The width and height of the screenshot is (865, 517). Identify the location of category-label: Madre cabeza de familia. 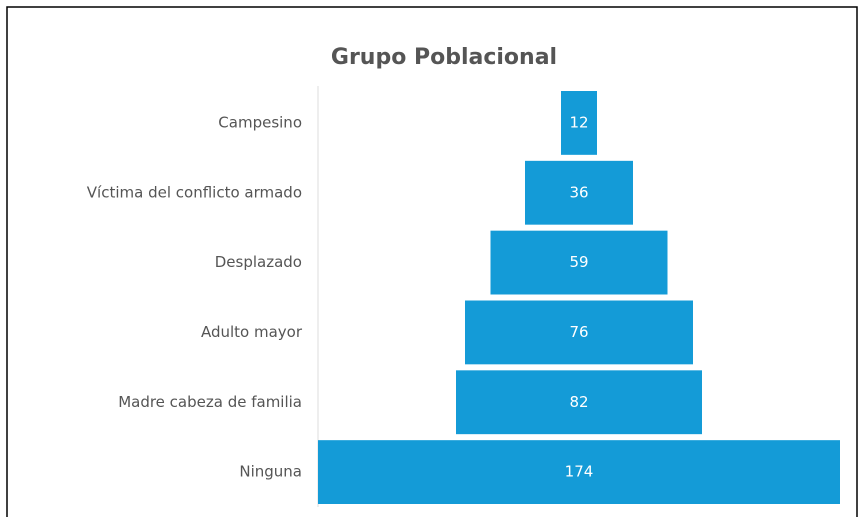
(210, 402).